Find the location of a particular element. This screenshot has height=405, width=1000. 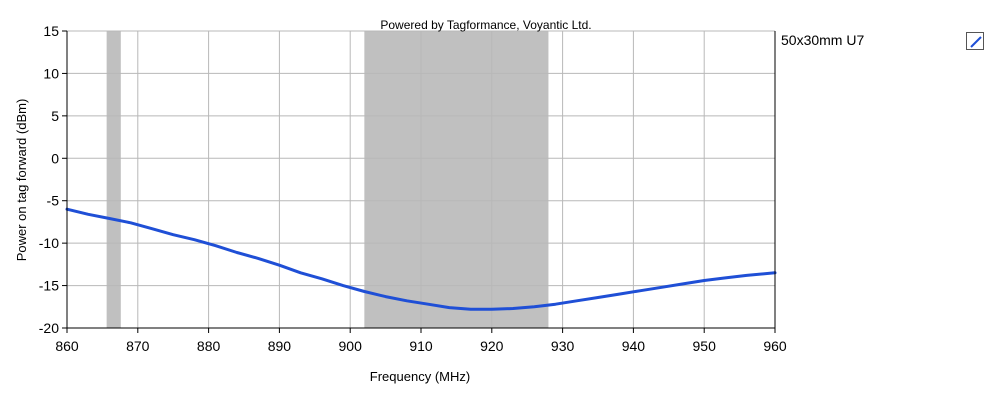

y-tick-label-5: -10 is located at coordinates (49, 243).